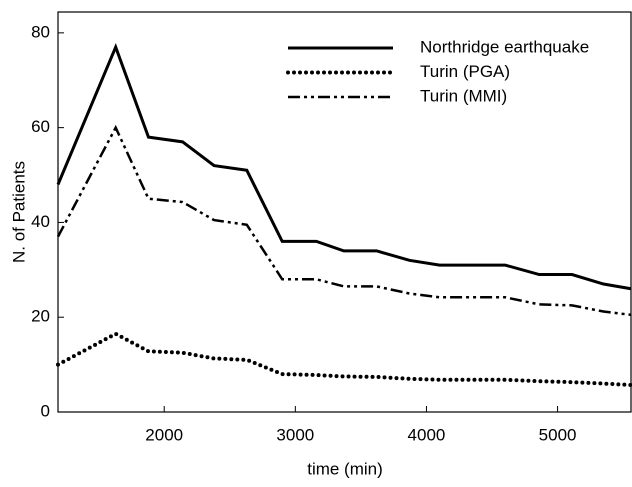  I want to click on legend-label: Turin (MMI), so click(463, 95).